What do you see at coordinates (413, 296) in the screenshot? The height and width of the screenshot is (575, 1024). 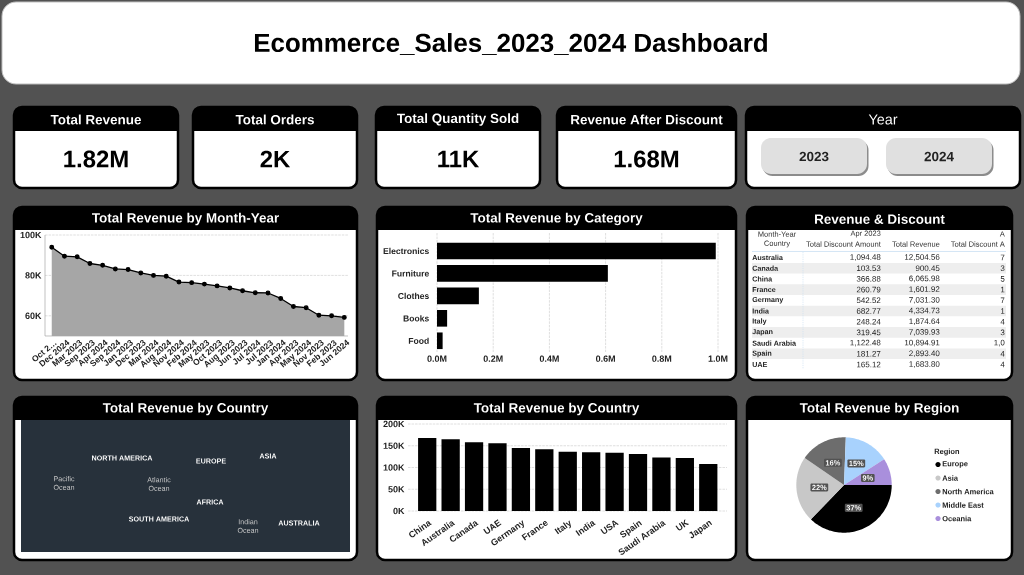 I see `y-tick-label: Clothes` at bounding box center [413, 296].